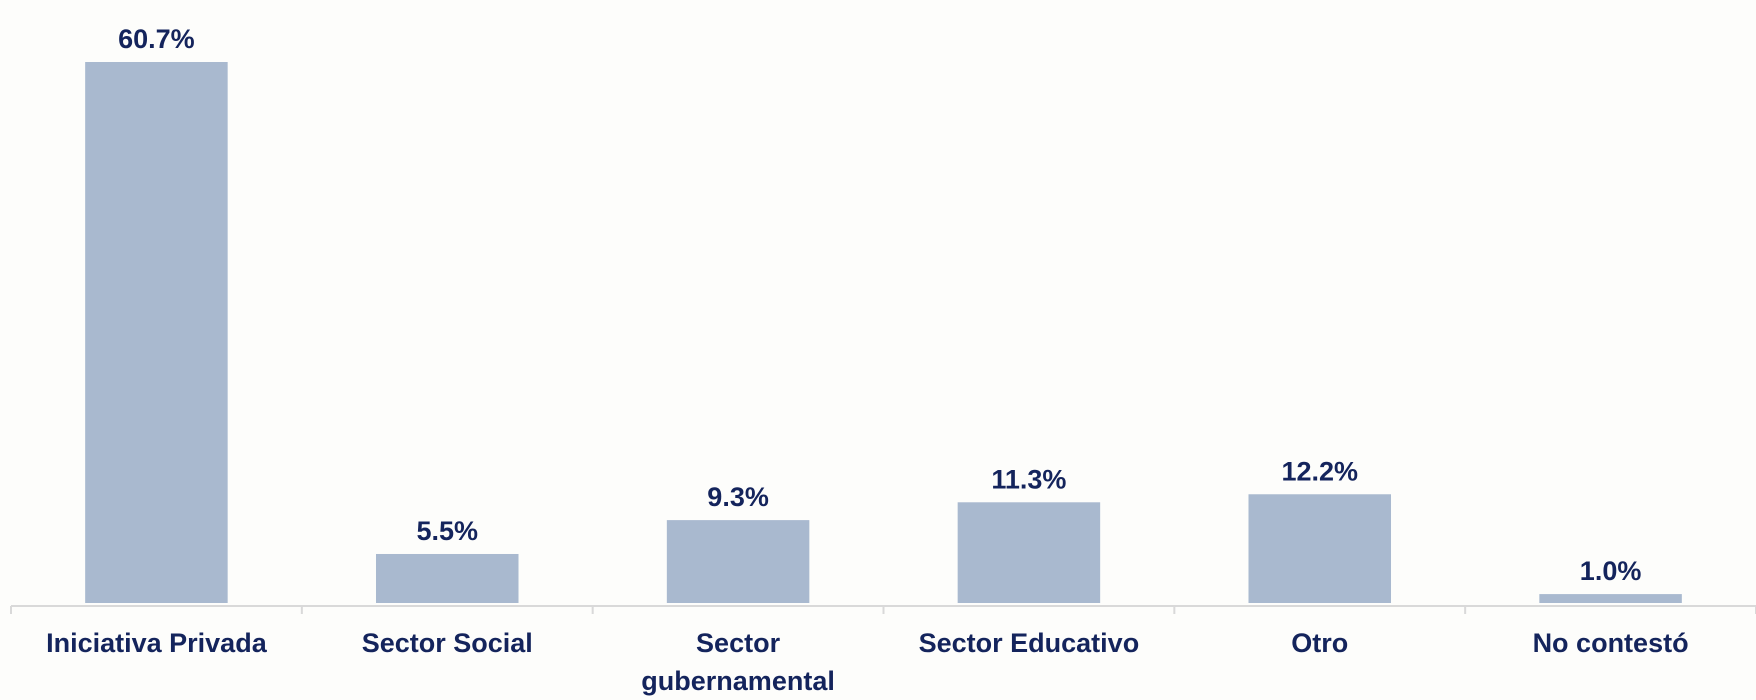 The height and width of the screenshot is (700, 1756). I want to click on x-tick-label: Sector Social, so click(447, 643).